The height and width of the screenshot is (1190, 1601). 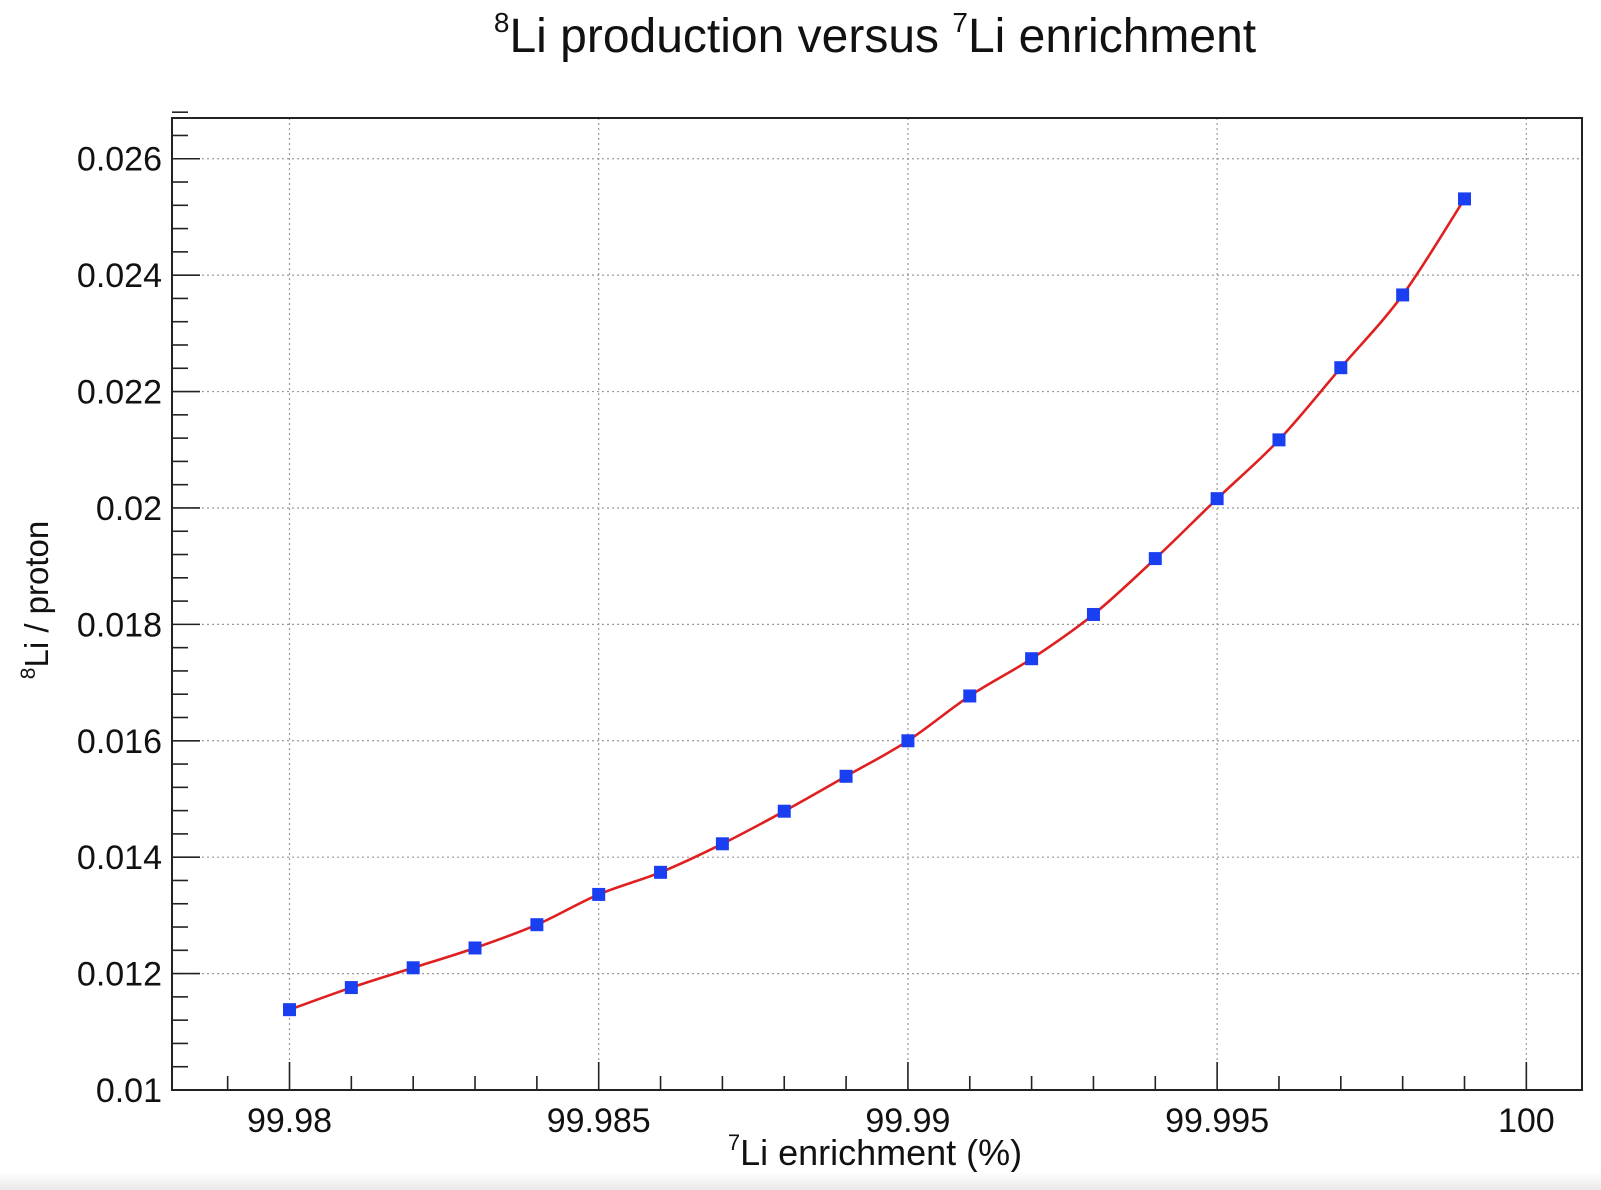 I want to click on x-axis-label: 7Li enrichment (%), so click(x=875, y=1151).